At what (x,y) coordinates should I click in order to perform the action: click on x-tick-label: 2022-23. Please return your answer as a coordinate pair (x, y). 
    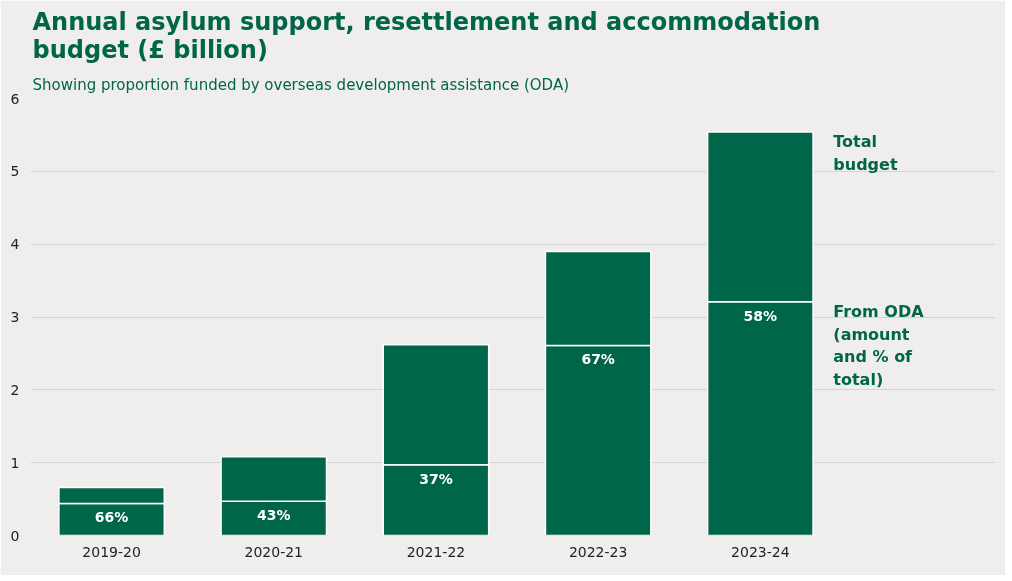
    Looking at the image, I should click on (598, 551).